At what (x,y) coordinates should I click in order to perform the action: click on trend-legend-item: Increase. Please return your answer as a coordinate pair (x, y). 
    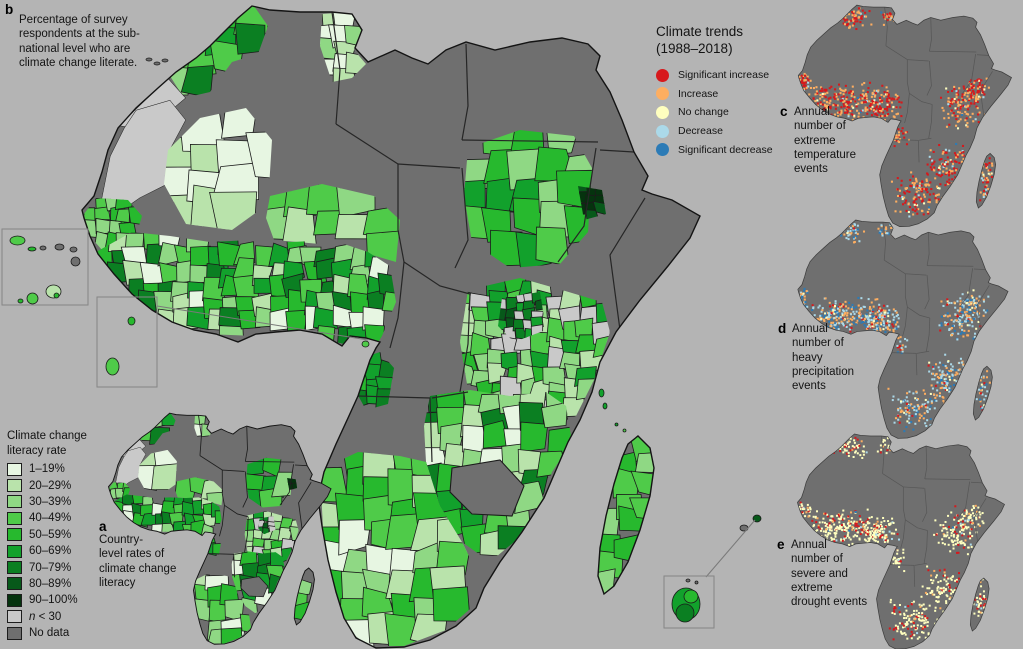
    Looking at the image, I should click on (763, 94).